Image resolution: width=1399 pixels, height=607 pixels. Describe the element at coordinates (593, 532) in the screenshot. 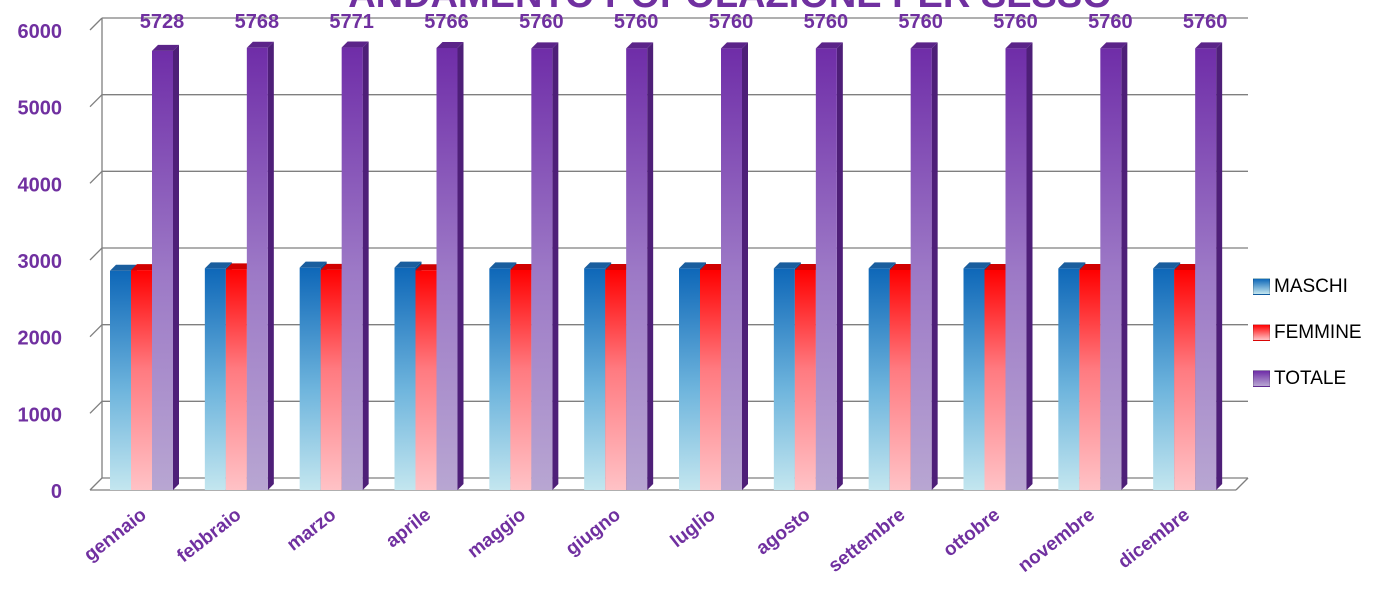

I see `x-tick-label: giugno` at that location.